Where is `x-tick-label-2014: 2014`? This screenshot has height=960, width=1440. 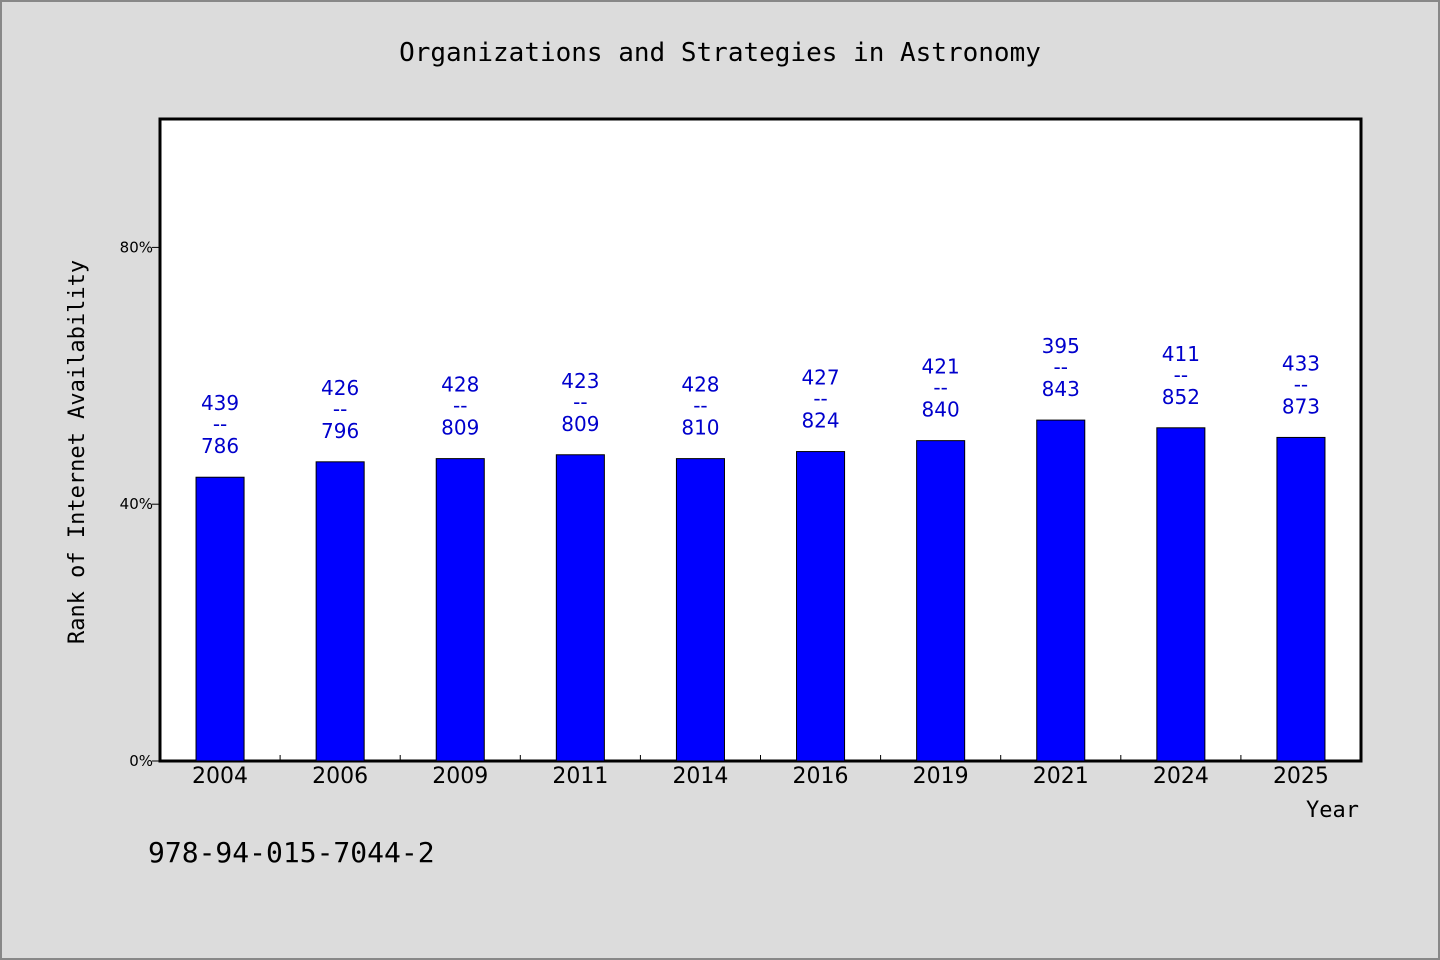
x-tick-label-2014: 2014 is located at coordinates (700, 776).